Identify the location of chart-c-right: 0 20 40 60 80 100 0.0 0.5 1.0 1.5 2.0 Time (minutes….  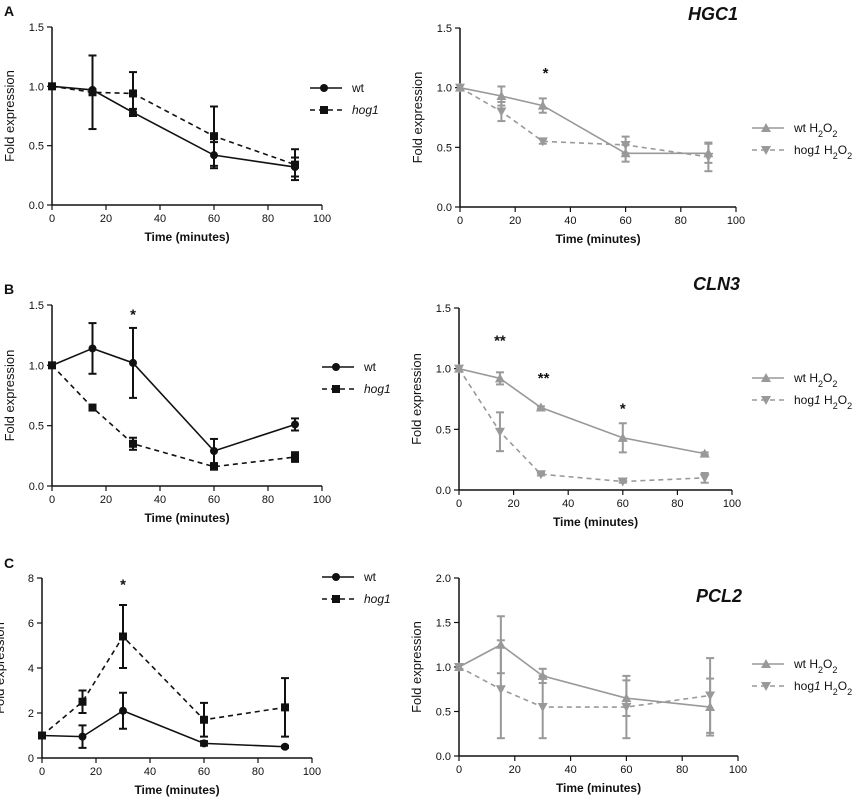
(630, 684).